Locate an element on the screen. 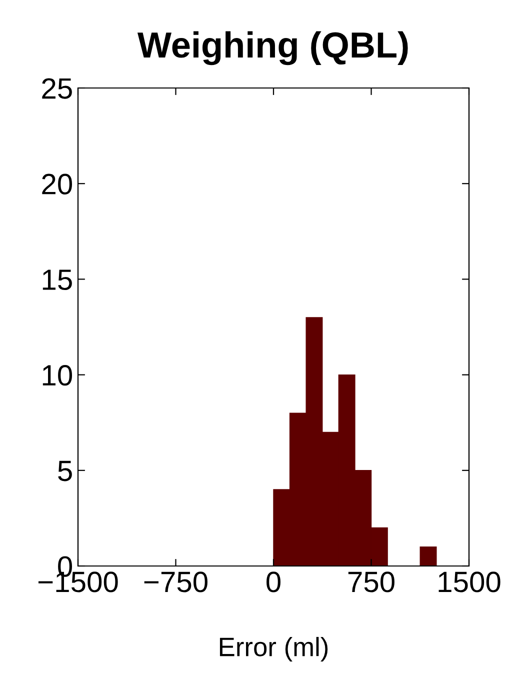 Image resolution: width=518 pixels, height=691 pixels. chart-title: Weighing (QBL) is located at coordinates (272, 48).